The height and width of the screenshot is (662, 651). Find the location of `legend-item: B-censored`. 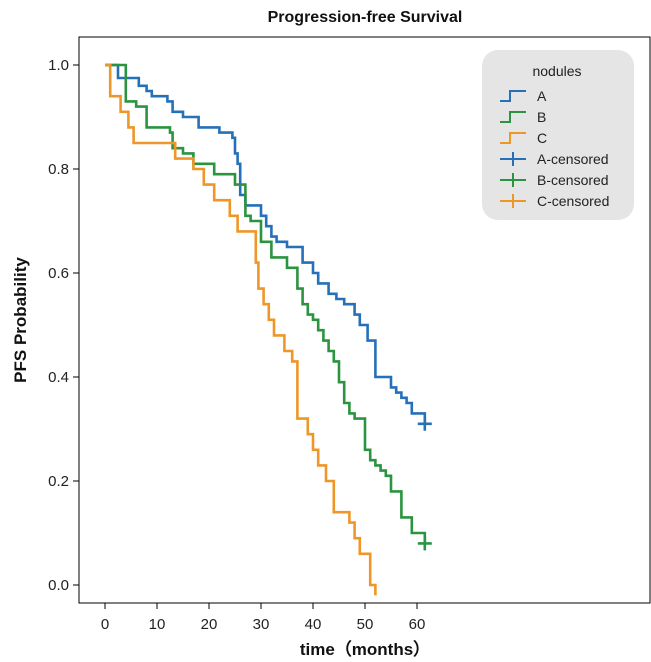

legend-item: B-censored is located at coordinates (554, 180).